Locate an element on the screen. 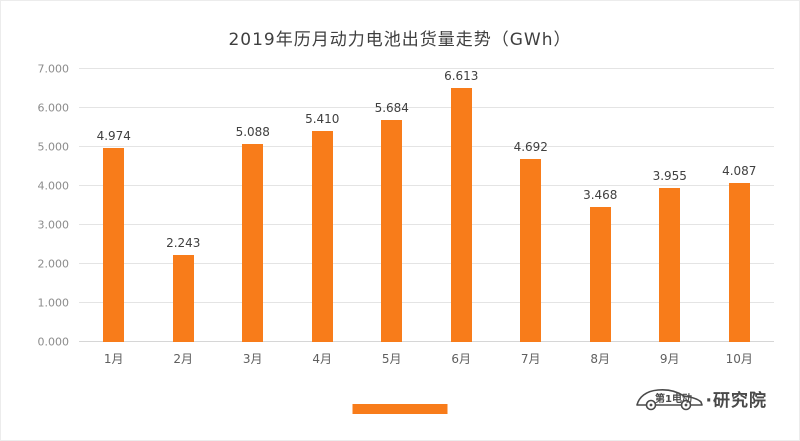 The image size is (800, 441). footer-accent-bar is located at coordinates (400, 409).